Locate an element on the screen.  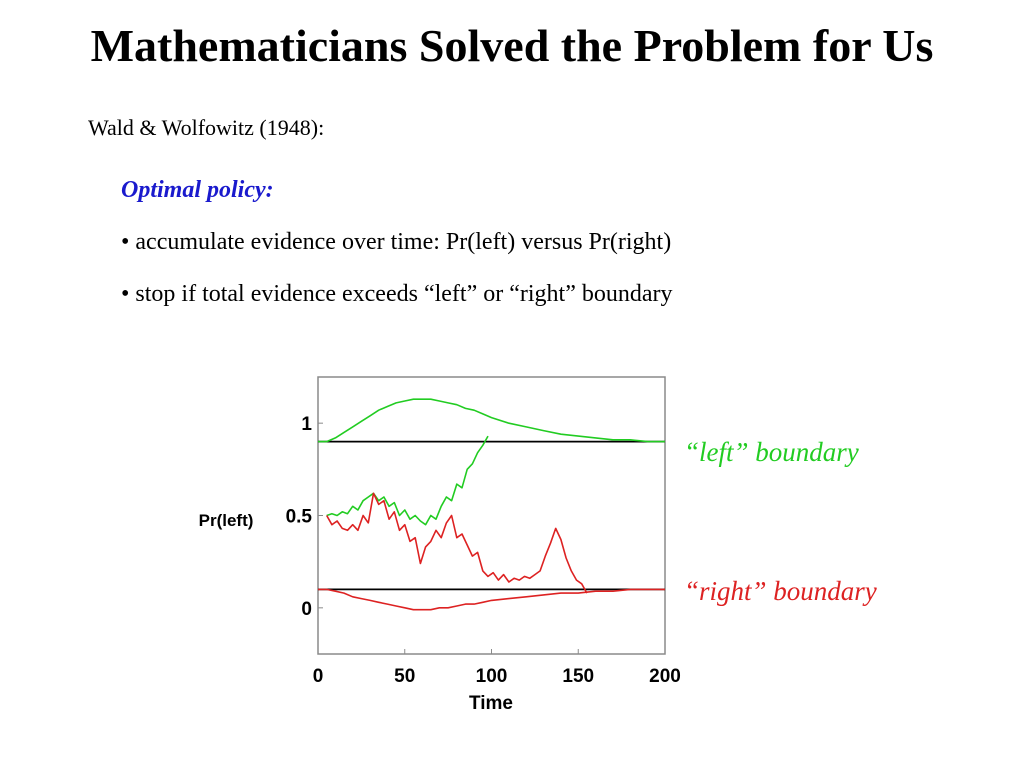
y-ticks: 00.51 is located at coordinates (304, 517).